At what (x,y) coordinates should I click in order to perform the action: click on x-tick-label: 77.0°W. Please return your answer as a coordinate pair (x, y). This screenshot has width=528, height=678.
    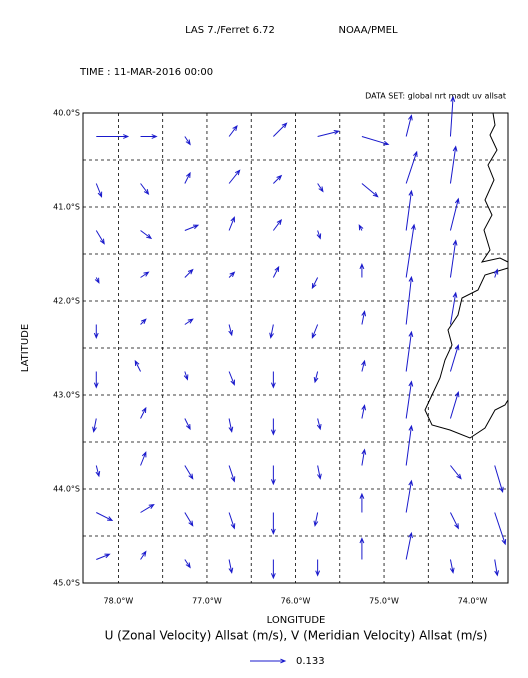
    Looking at the image, I should click on (207, 601).